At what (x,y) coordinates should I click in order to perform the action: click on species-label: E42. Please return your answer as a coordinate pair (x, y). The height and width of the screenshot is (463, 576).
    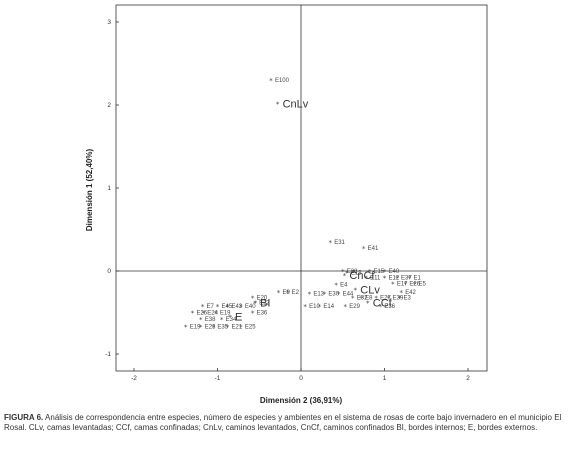
    Looking at the image, I should click on (410, 293).